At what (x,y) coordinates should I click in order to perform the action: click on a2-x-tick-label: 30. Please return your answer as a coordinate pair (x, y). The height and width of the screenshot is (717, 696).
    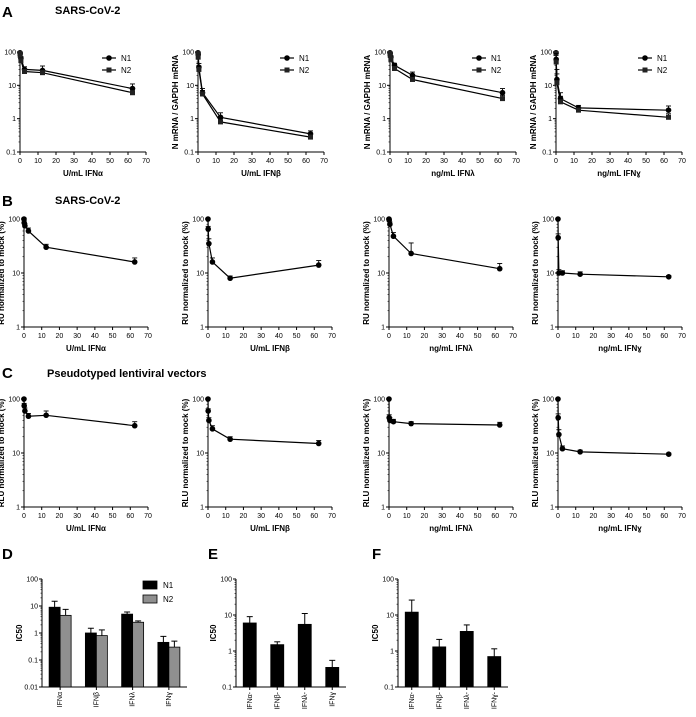
    Looking at the image, I should click on (252, 161).